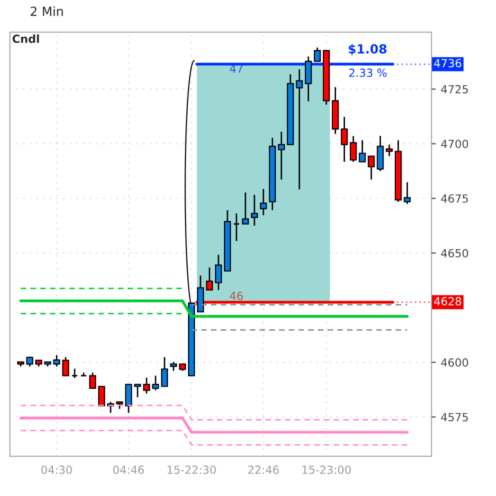  Describe the element at coordinates (326, 470) in the screenshot. I see `x-tick-label: 15-23:00` at that location.